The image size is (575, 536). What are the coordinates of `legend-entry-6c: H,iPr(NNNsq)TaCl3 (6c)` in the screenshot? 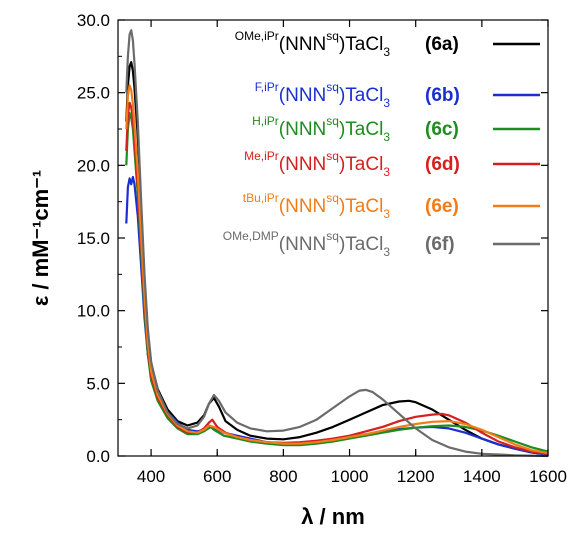 It's located at (396, 129).